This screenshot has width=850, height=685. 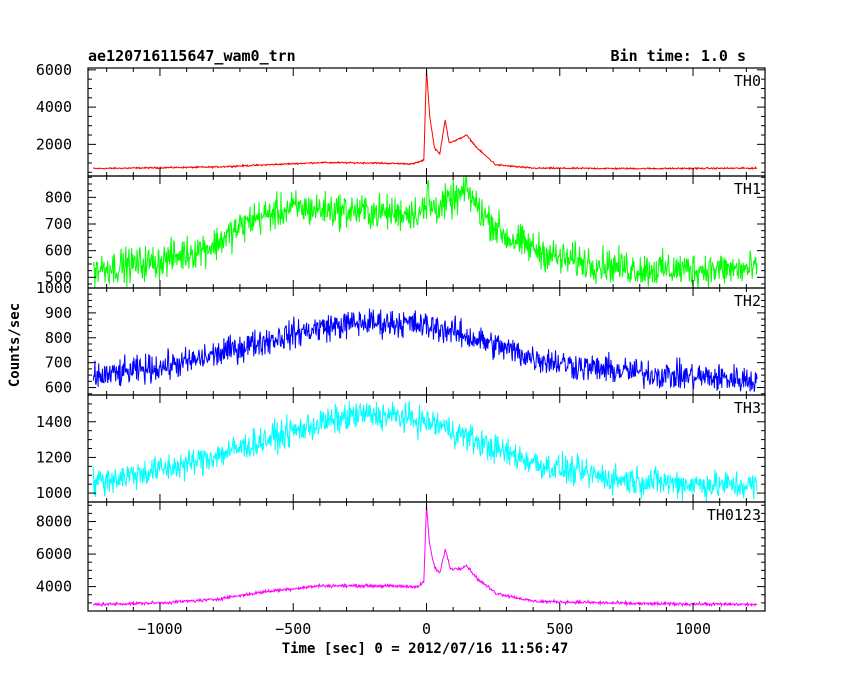 I want to click on x-tick-label: −1000, so click(x=159, y=629).